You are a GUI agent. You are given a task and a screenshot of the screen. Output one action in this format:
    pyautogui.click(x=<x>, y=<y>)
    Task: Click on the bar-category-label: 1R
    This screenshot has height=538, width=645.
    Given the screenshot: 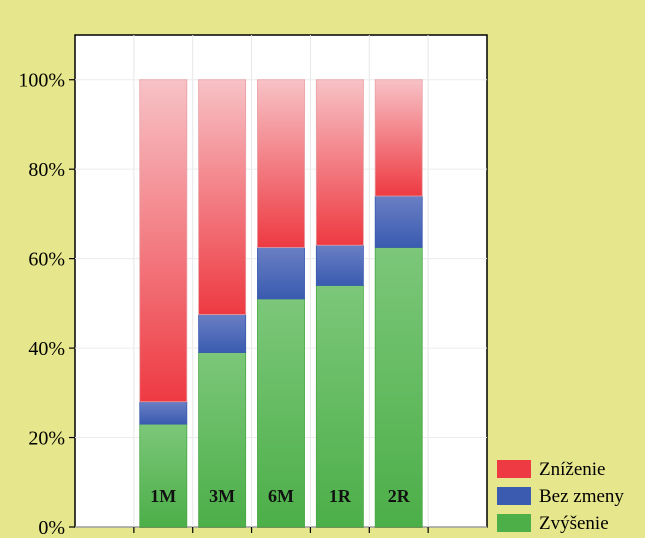 What is the action you would take?
    pyautogui.click(x=340, y=496)
    